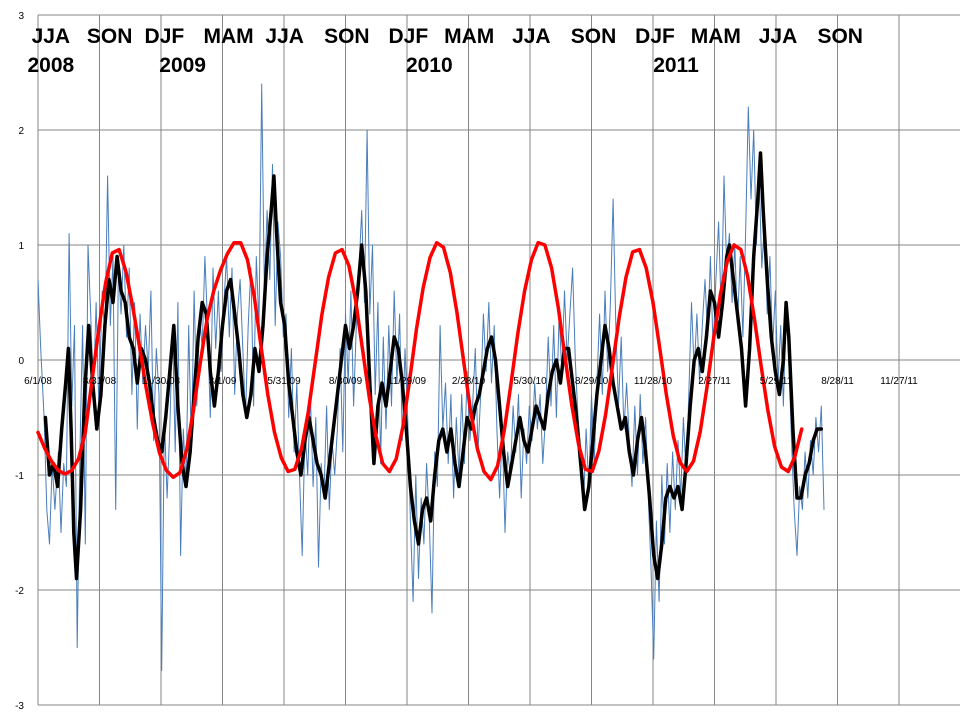  I want to click on y-tick-label: 1, so click(21, 246).